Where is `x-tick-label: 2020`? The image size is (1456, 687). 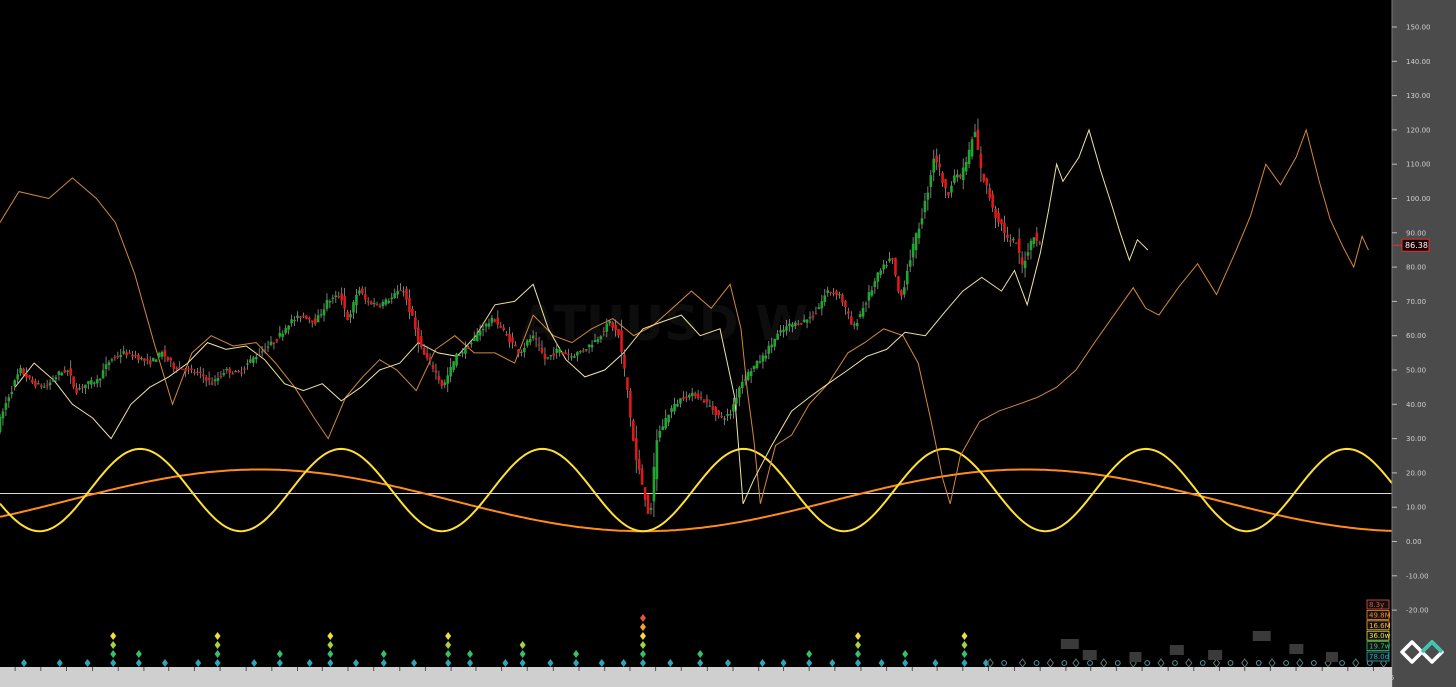 x-tick-label: 2020 is located at coordinates (617, 678).